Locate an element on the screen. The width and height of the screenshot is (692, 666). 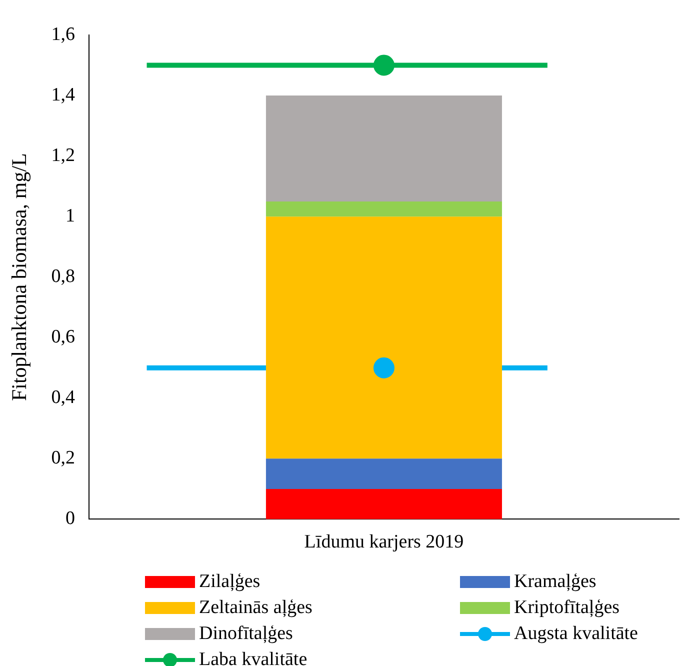
legend-label: Zeltainās aļģes is located at coordinates (255, 608).